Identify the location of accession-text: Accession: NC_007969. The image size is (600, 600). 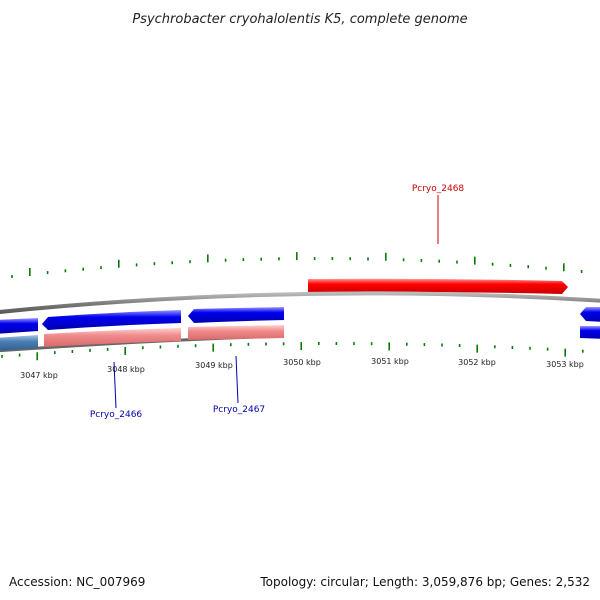
(77, 582).